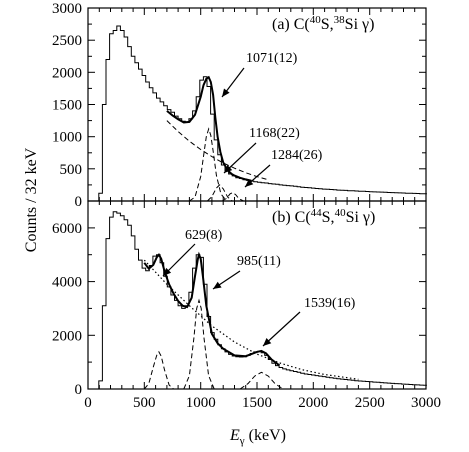  I want to click on x-axis-title: Eγ (keV), so click(257, 437).